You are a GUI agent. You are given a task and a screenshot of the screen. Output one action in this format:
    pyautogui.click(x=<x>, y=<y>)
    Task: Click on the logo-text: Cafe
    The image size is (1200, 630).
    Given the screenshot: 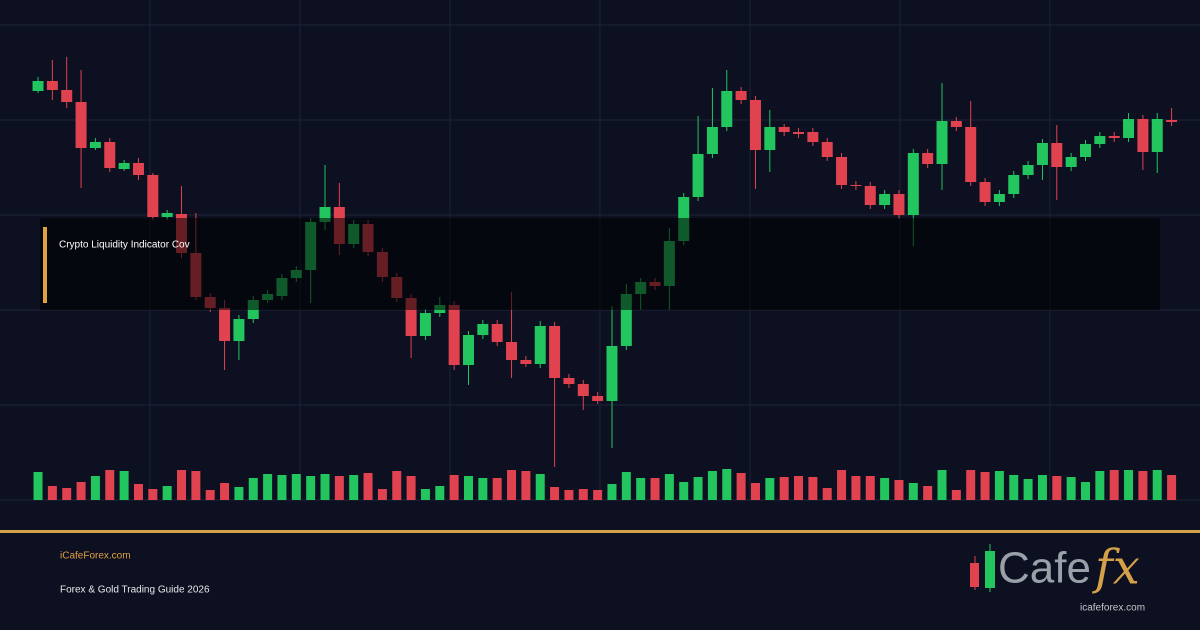 What is the action you would take?
    pyautogui.click(x=1044, y=568)
    